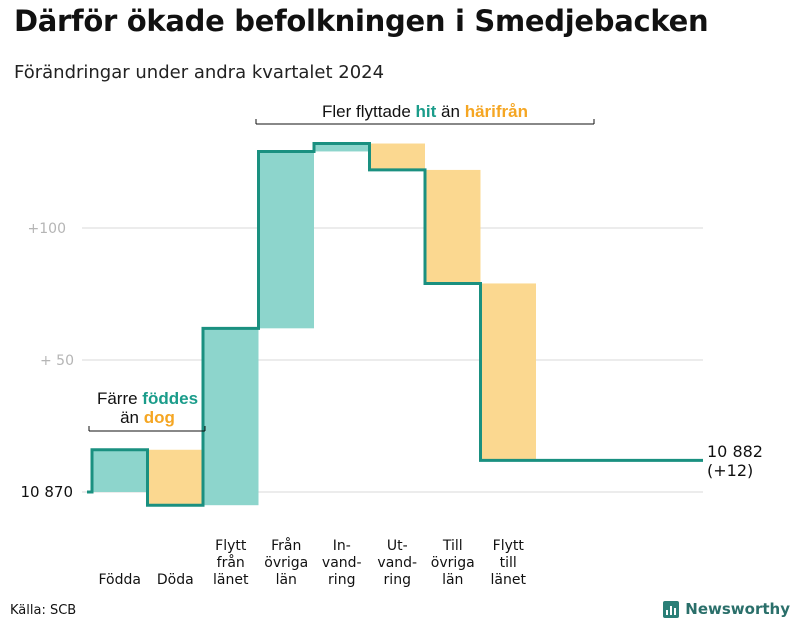  I want to click on newsworthy-logo: Newsworthy, so click(726, 609).